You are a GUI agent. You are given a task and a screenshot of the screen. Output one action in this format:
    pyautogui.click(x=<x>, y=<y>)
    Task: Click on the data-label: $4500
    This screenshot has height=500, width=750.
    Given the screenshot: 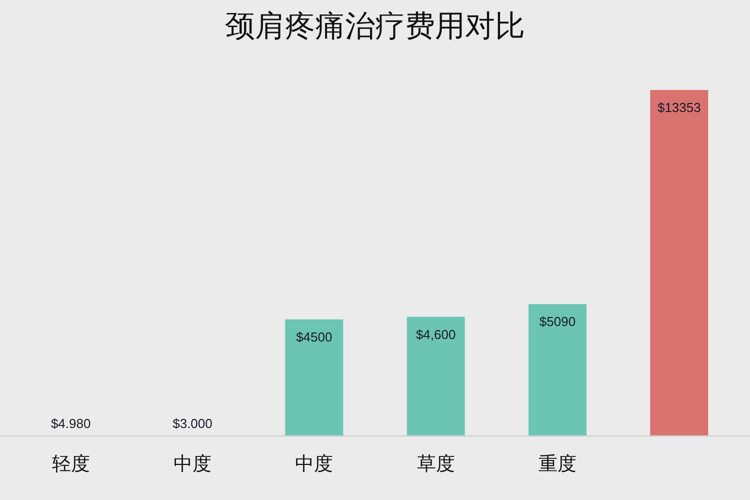 What is the action you would take?
    pyautogui.click(x=314, y=336)
    